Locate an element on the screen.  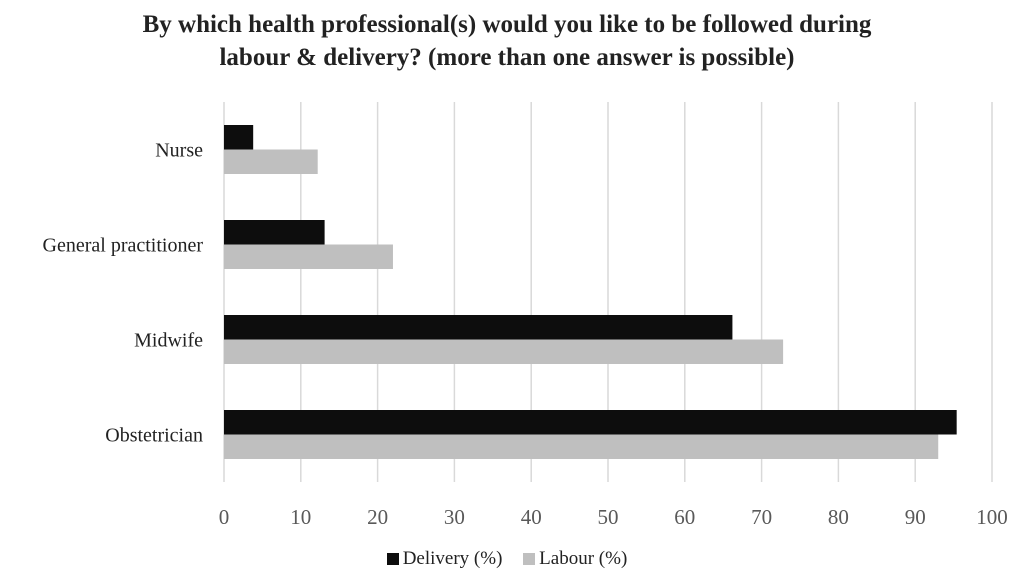
legend-swatch-delivery is located at coordinates (392, 559).